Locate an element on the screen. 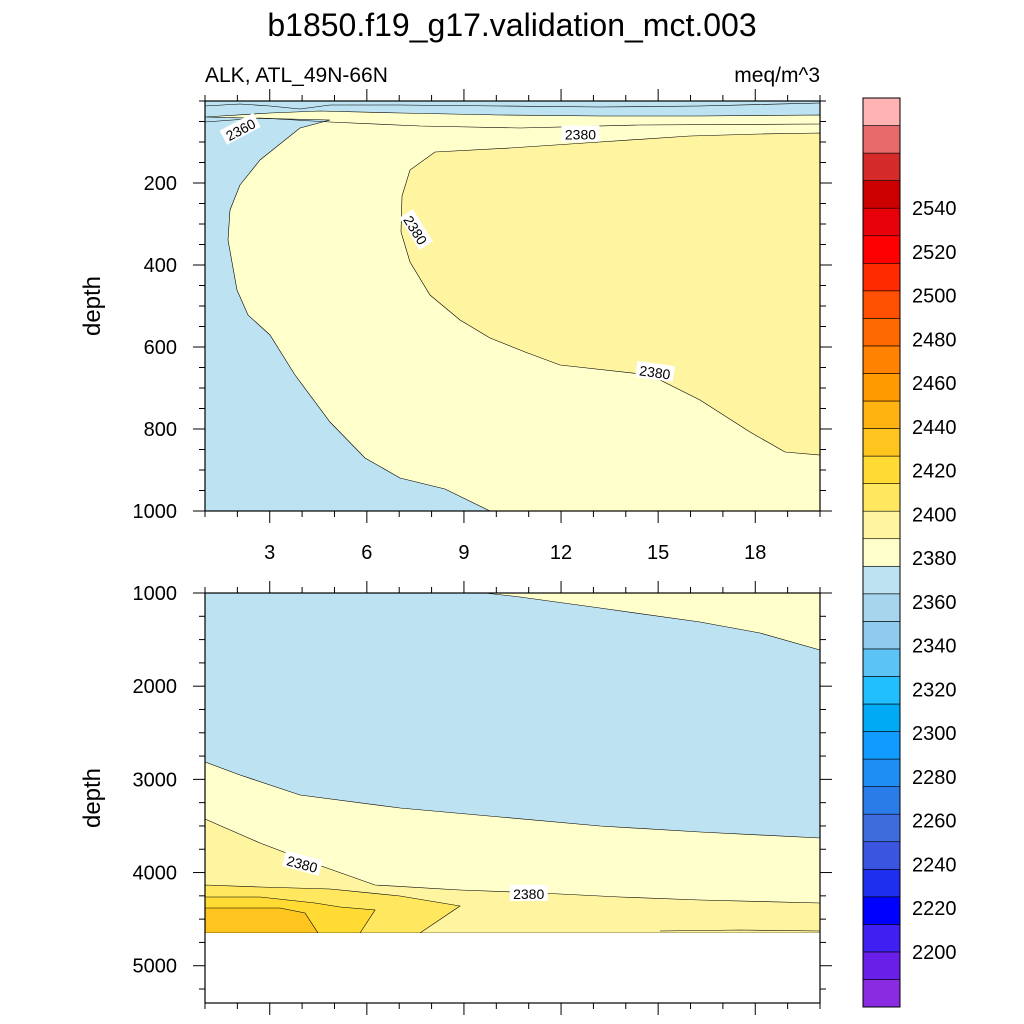 This screenshot has height=1024, width=1024. colorbar-tick-label: 2520 is located at coordinates (934, 253).